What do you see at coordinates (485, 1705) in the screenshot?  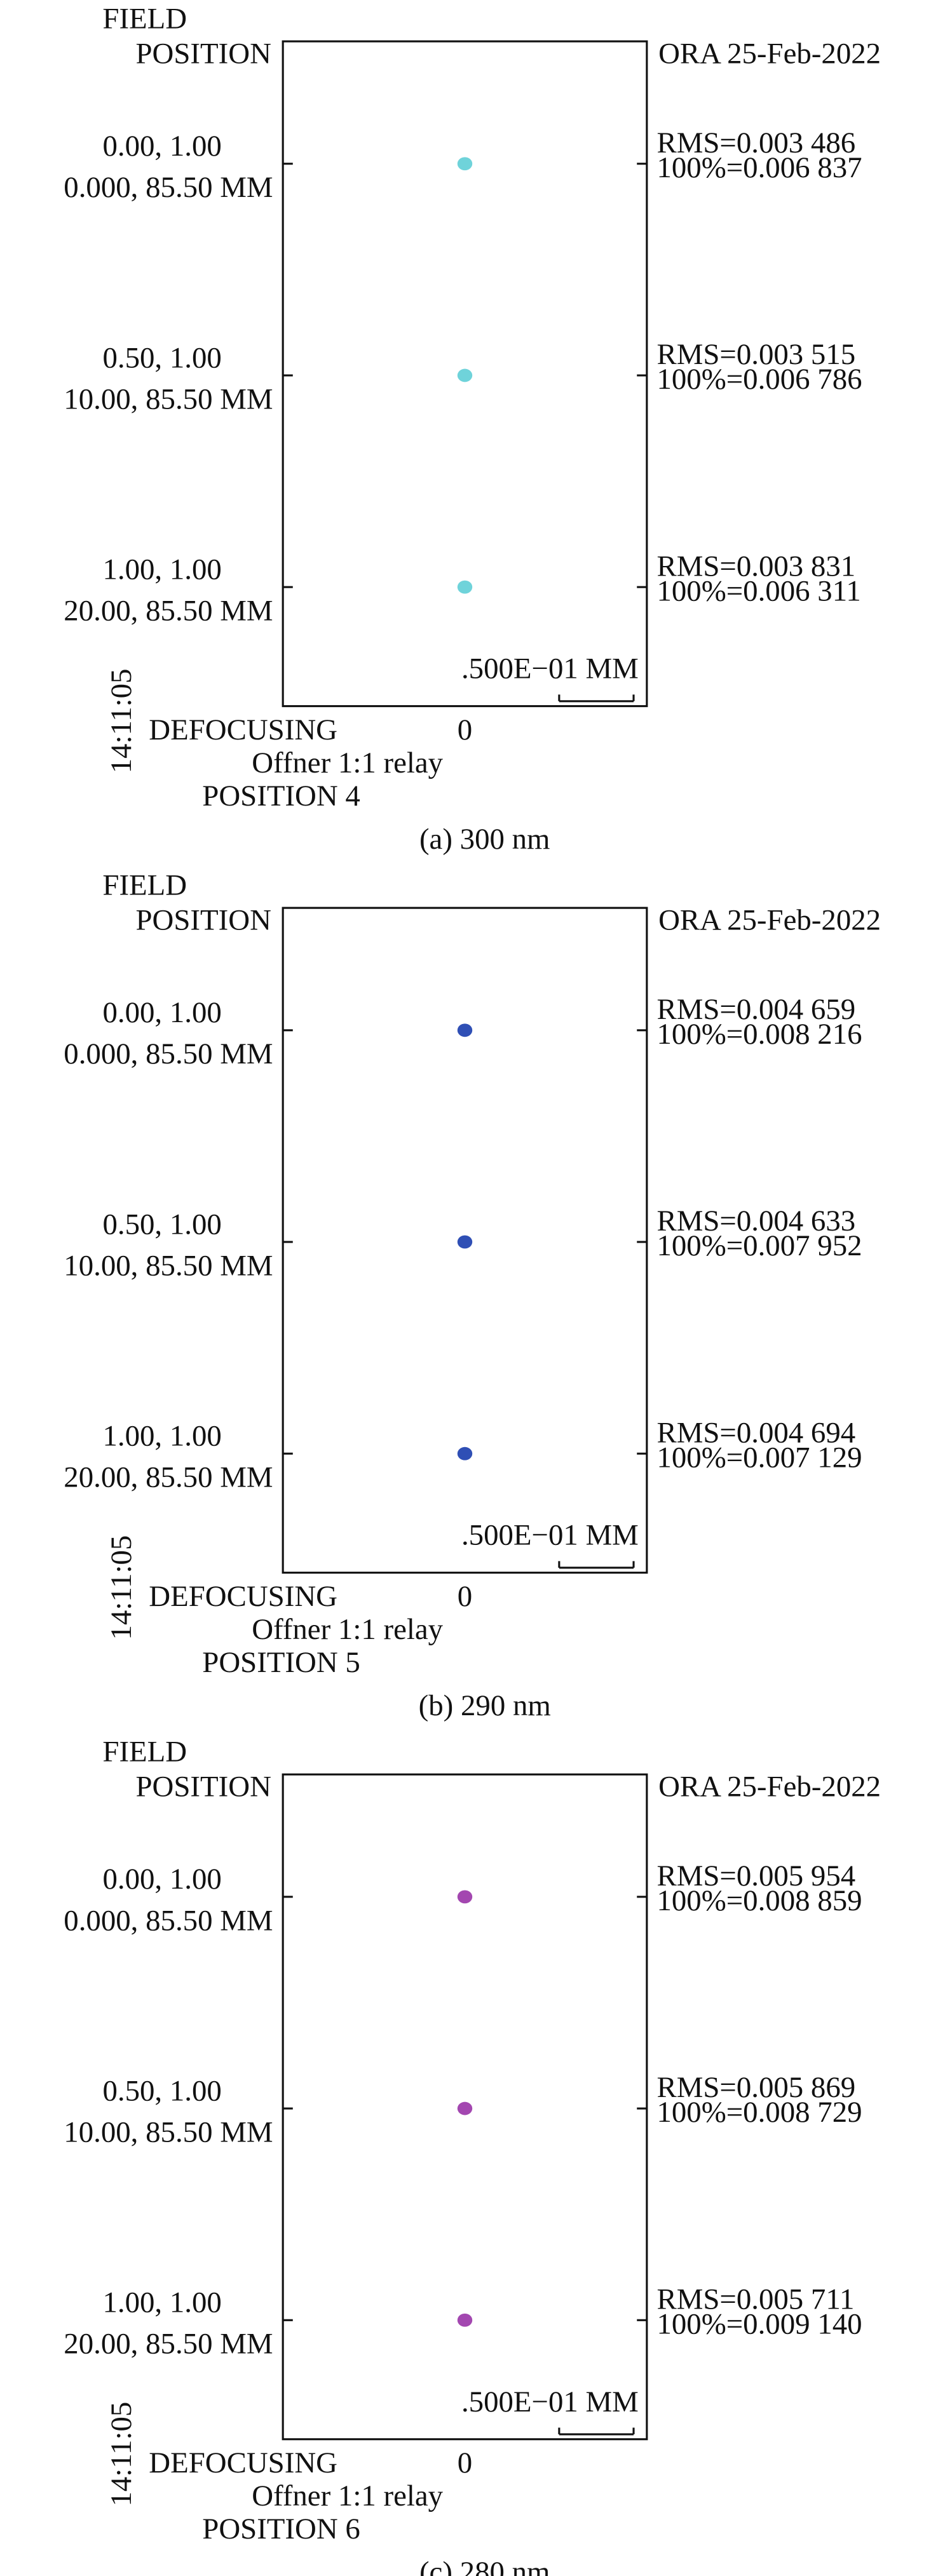 I see `caption: (b) 290 nm` at bounding box center [485, 1705].